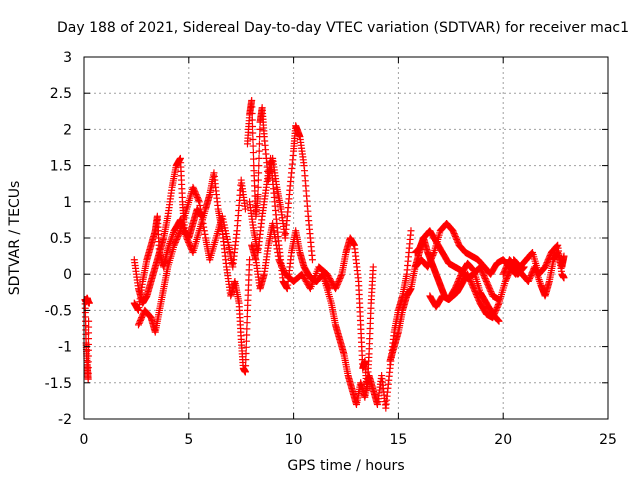 This screenshot has width=640, height=480. What do you see at coordinates (345, 466) in the screenshot?
I see `x-axis-label: GPS time / hours` at bounding box center [345, 466].